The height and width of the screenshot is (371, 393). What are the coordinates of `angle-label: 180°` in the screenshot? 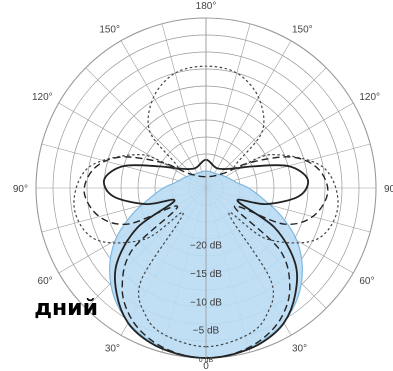 It's located at (206, 6).